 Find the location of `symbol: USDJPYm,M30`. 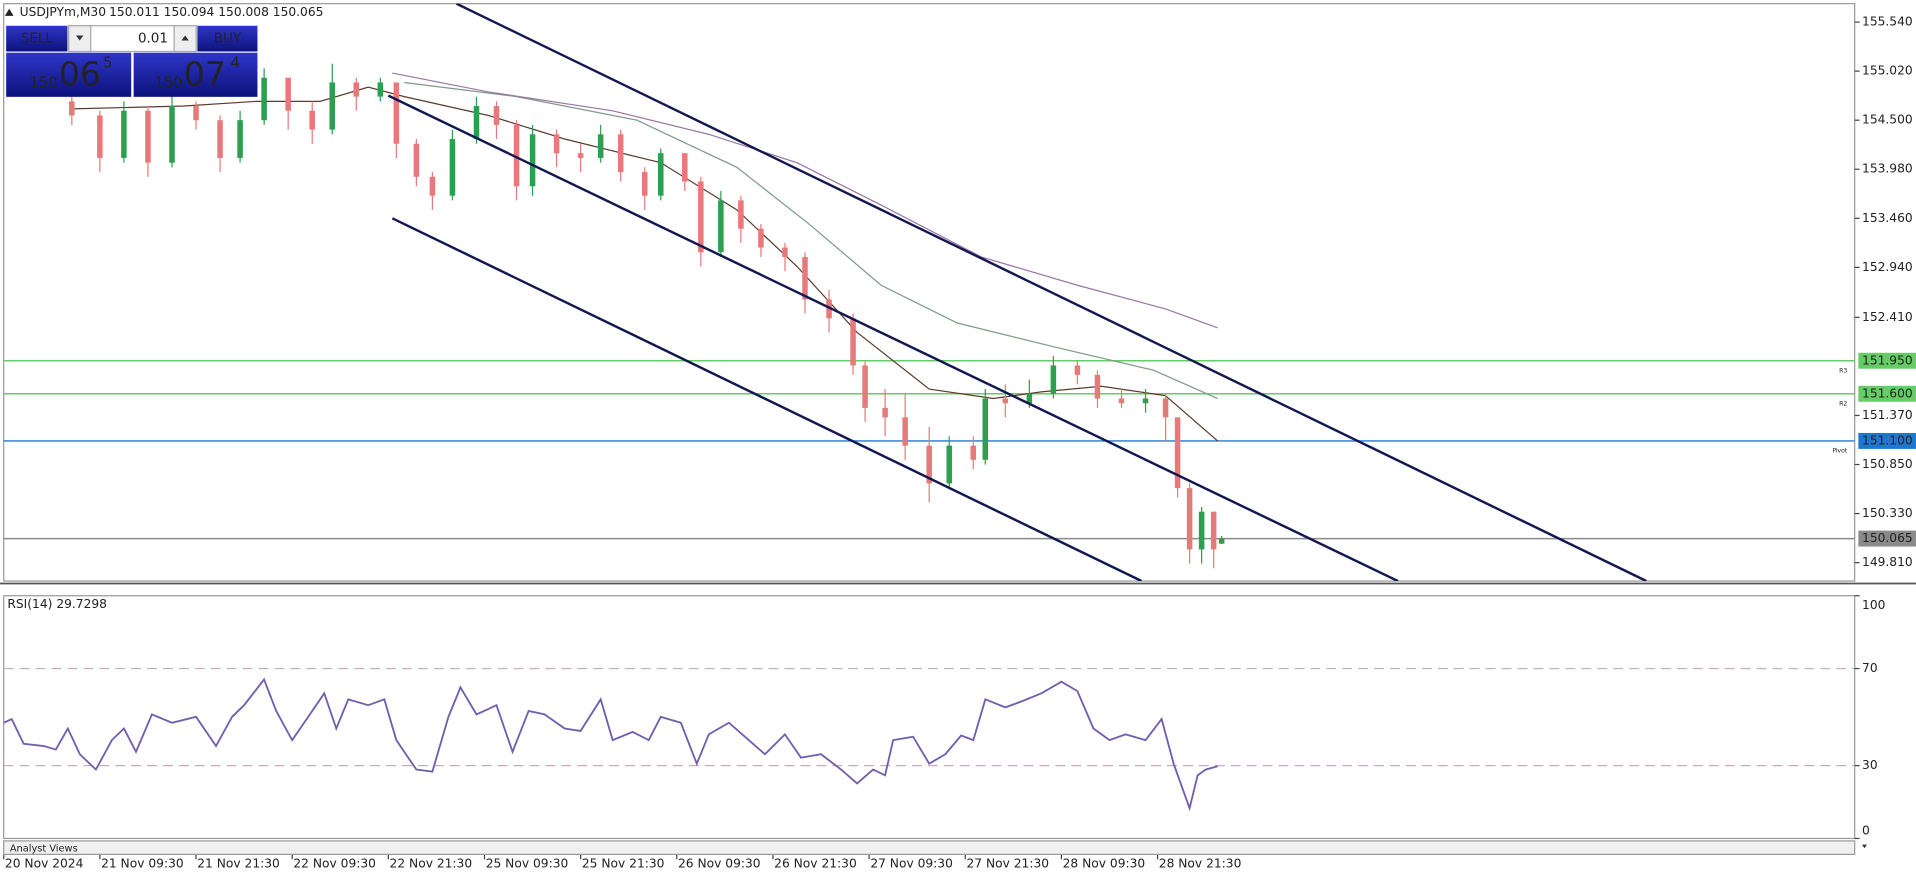

symbol: USDJPYm,M30 is located at coordinates (63, 12).